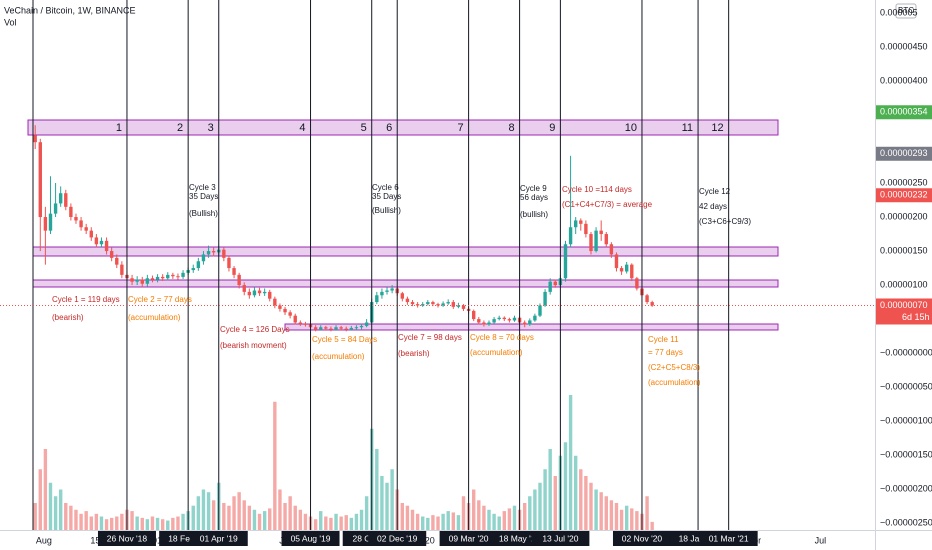 This screenshot has height=550, width=932. I want to click on annotation: Cycle 3, so click(202, 187).